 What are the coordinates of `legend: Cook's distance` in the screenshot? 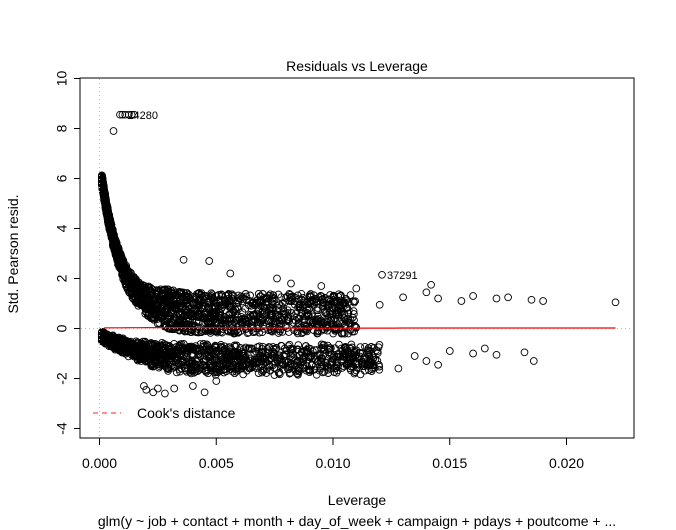 It's located at (164, 413).